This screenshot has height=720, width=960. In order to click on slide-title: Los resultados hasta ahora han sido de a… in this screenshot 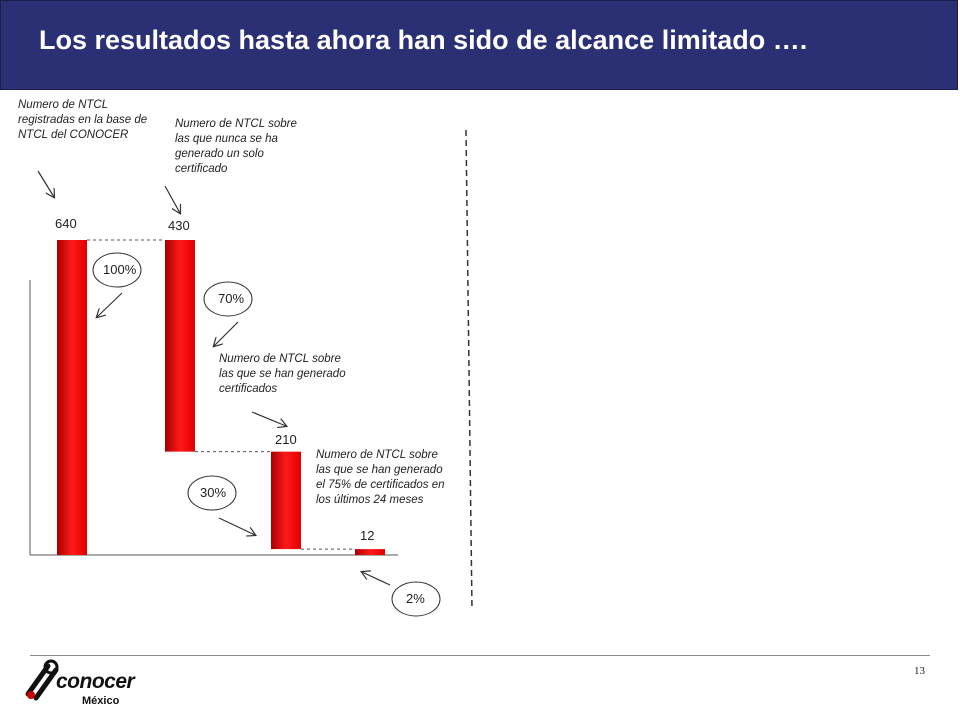, I will do `click(423, 40)`.